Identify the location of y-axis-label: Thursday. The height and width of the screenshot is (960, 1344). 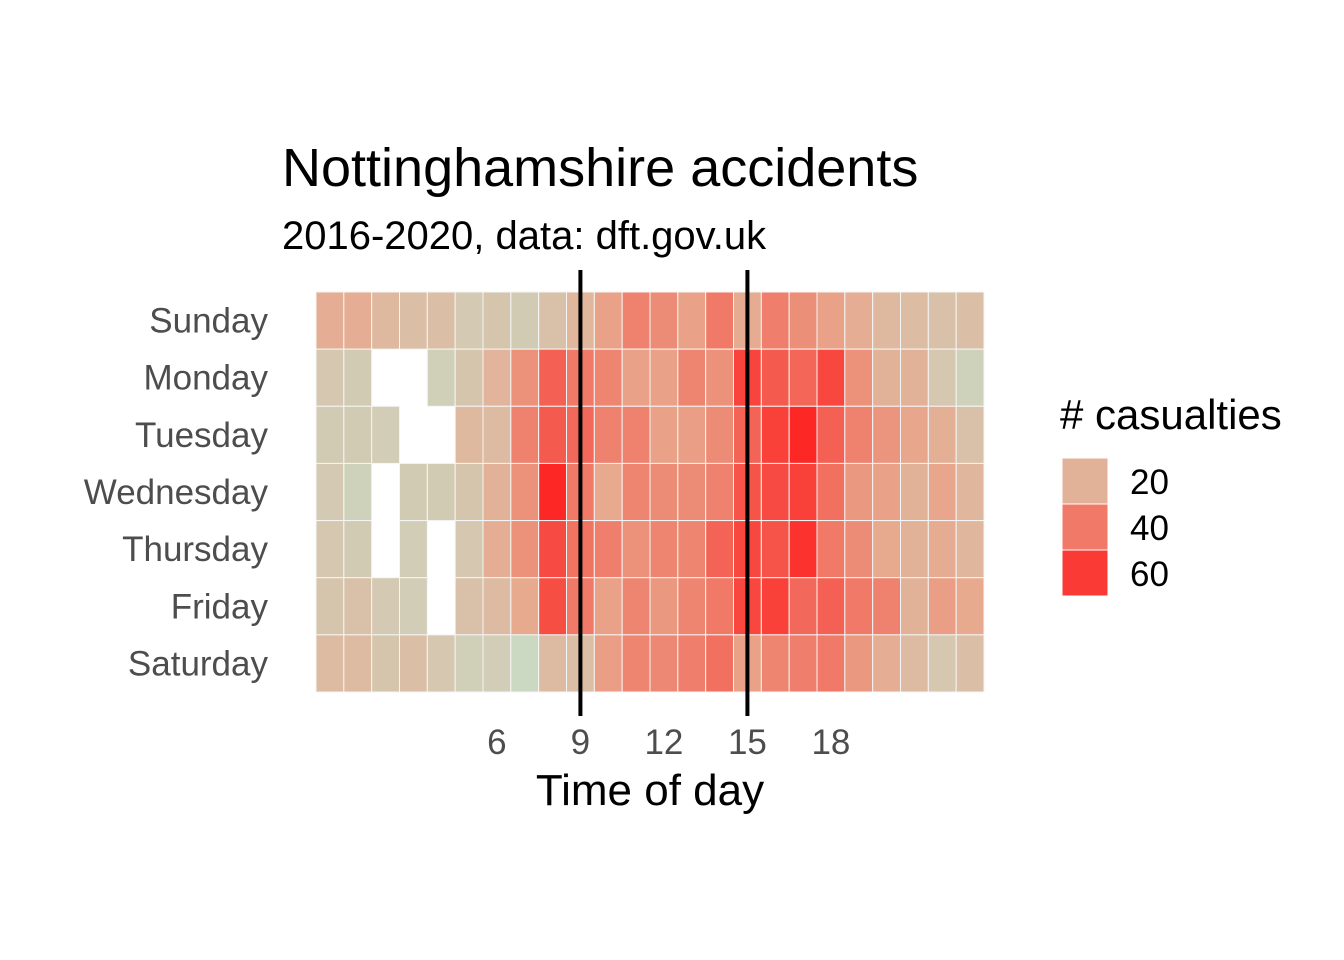
(195, 549).